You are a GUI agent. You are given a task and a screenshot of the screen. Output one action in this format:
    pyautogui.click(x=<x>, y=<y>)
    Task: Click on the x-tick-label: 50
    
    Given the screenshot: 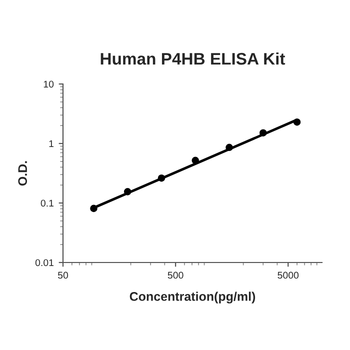 What is the action you would take?
    pyautogui.click(x=63, y=275)
    